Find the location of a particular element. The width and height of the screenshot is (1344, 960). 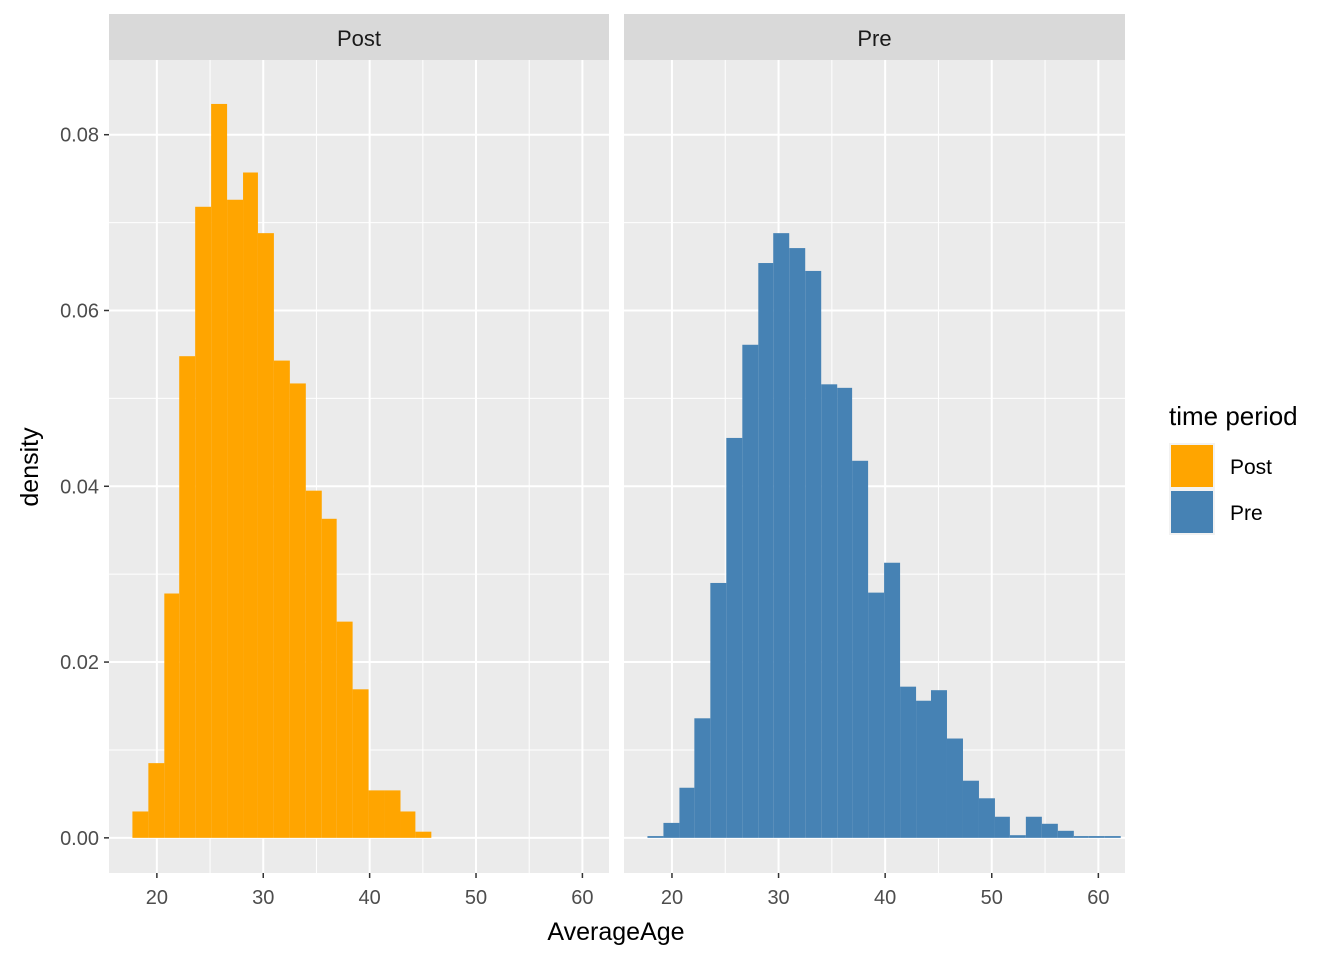

legend-keys: Post Pre is located at coordinates (1220, 489).